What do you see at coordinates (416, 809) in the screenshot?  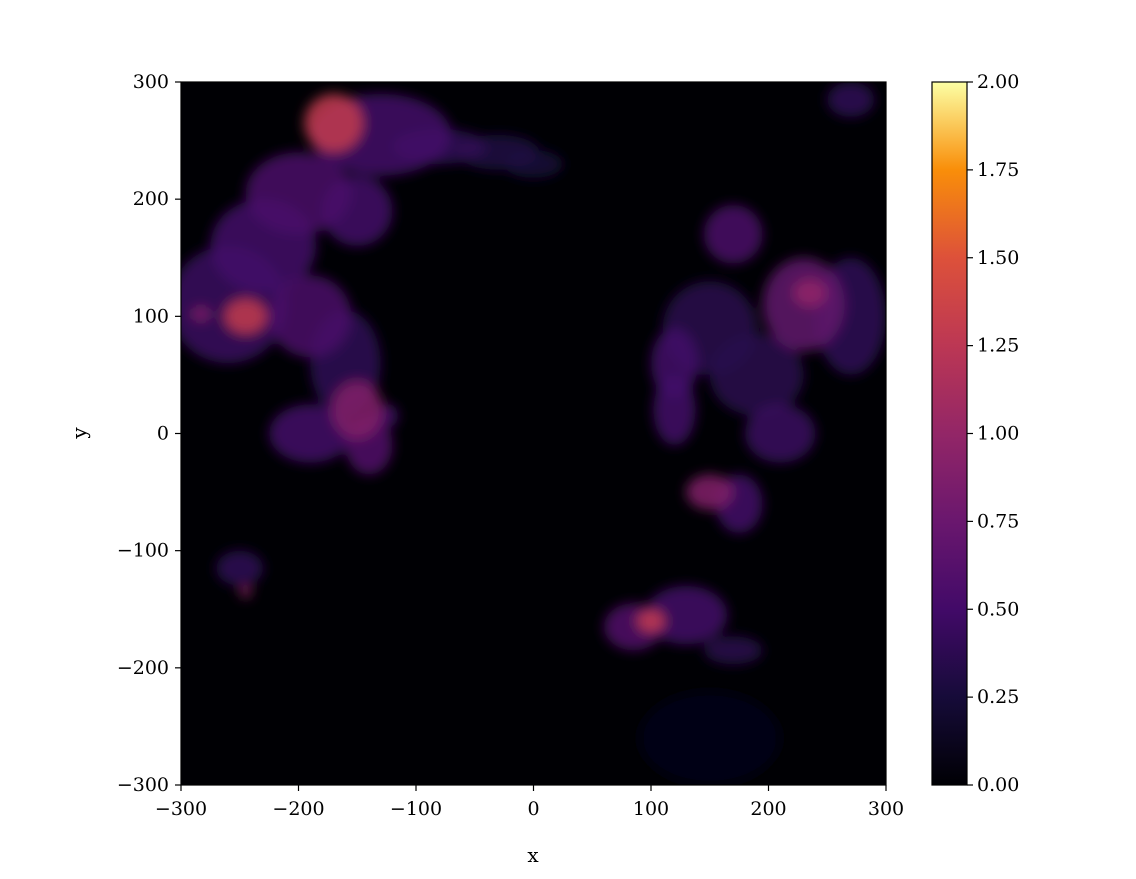 I see `x-tick-label: −100` at bounding box center [416, 809].